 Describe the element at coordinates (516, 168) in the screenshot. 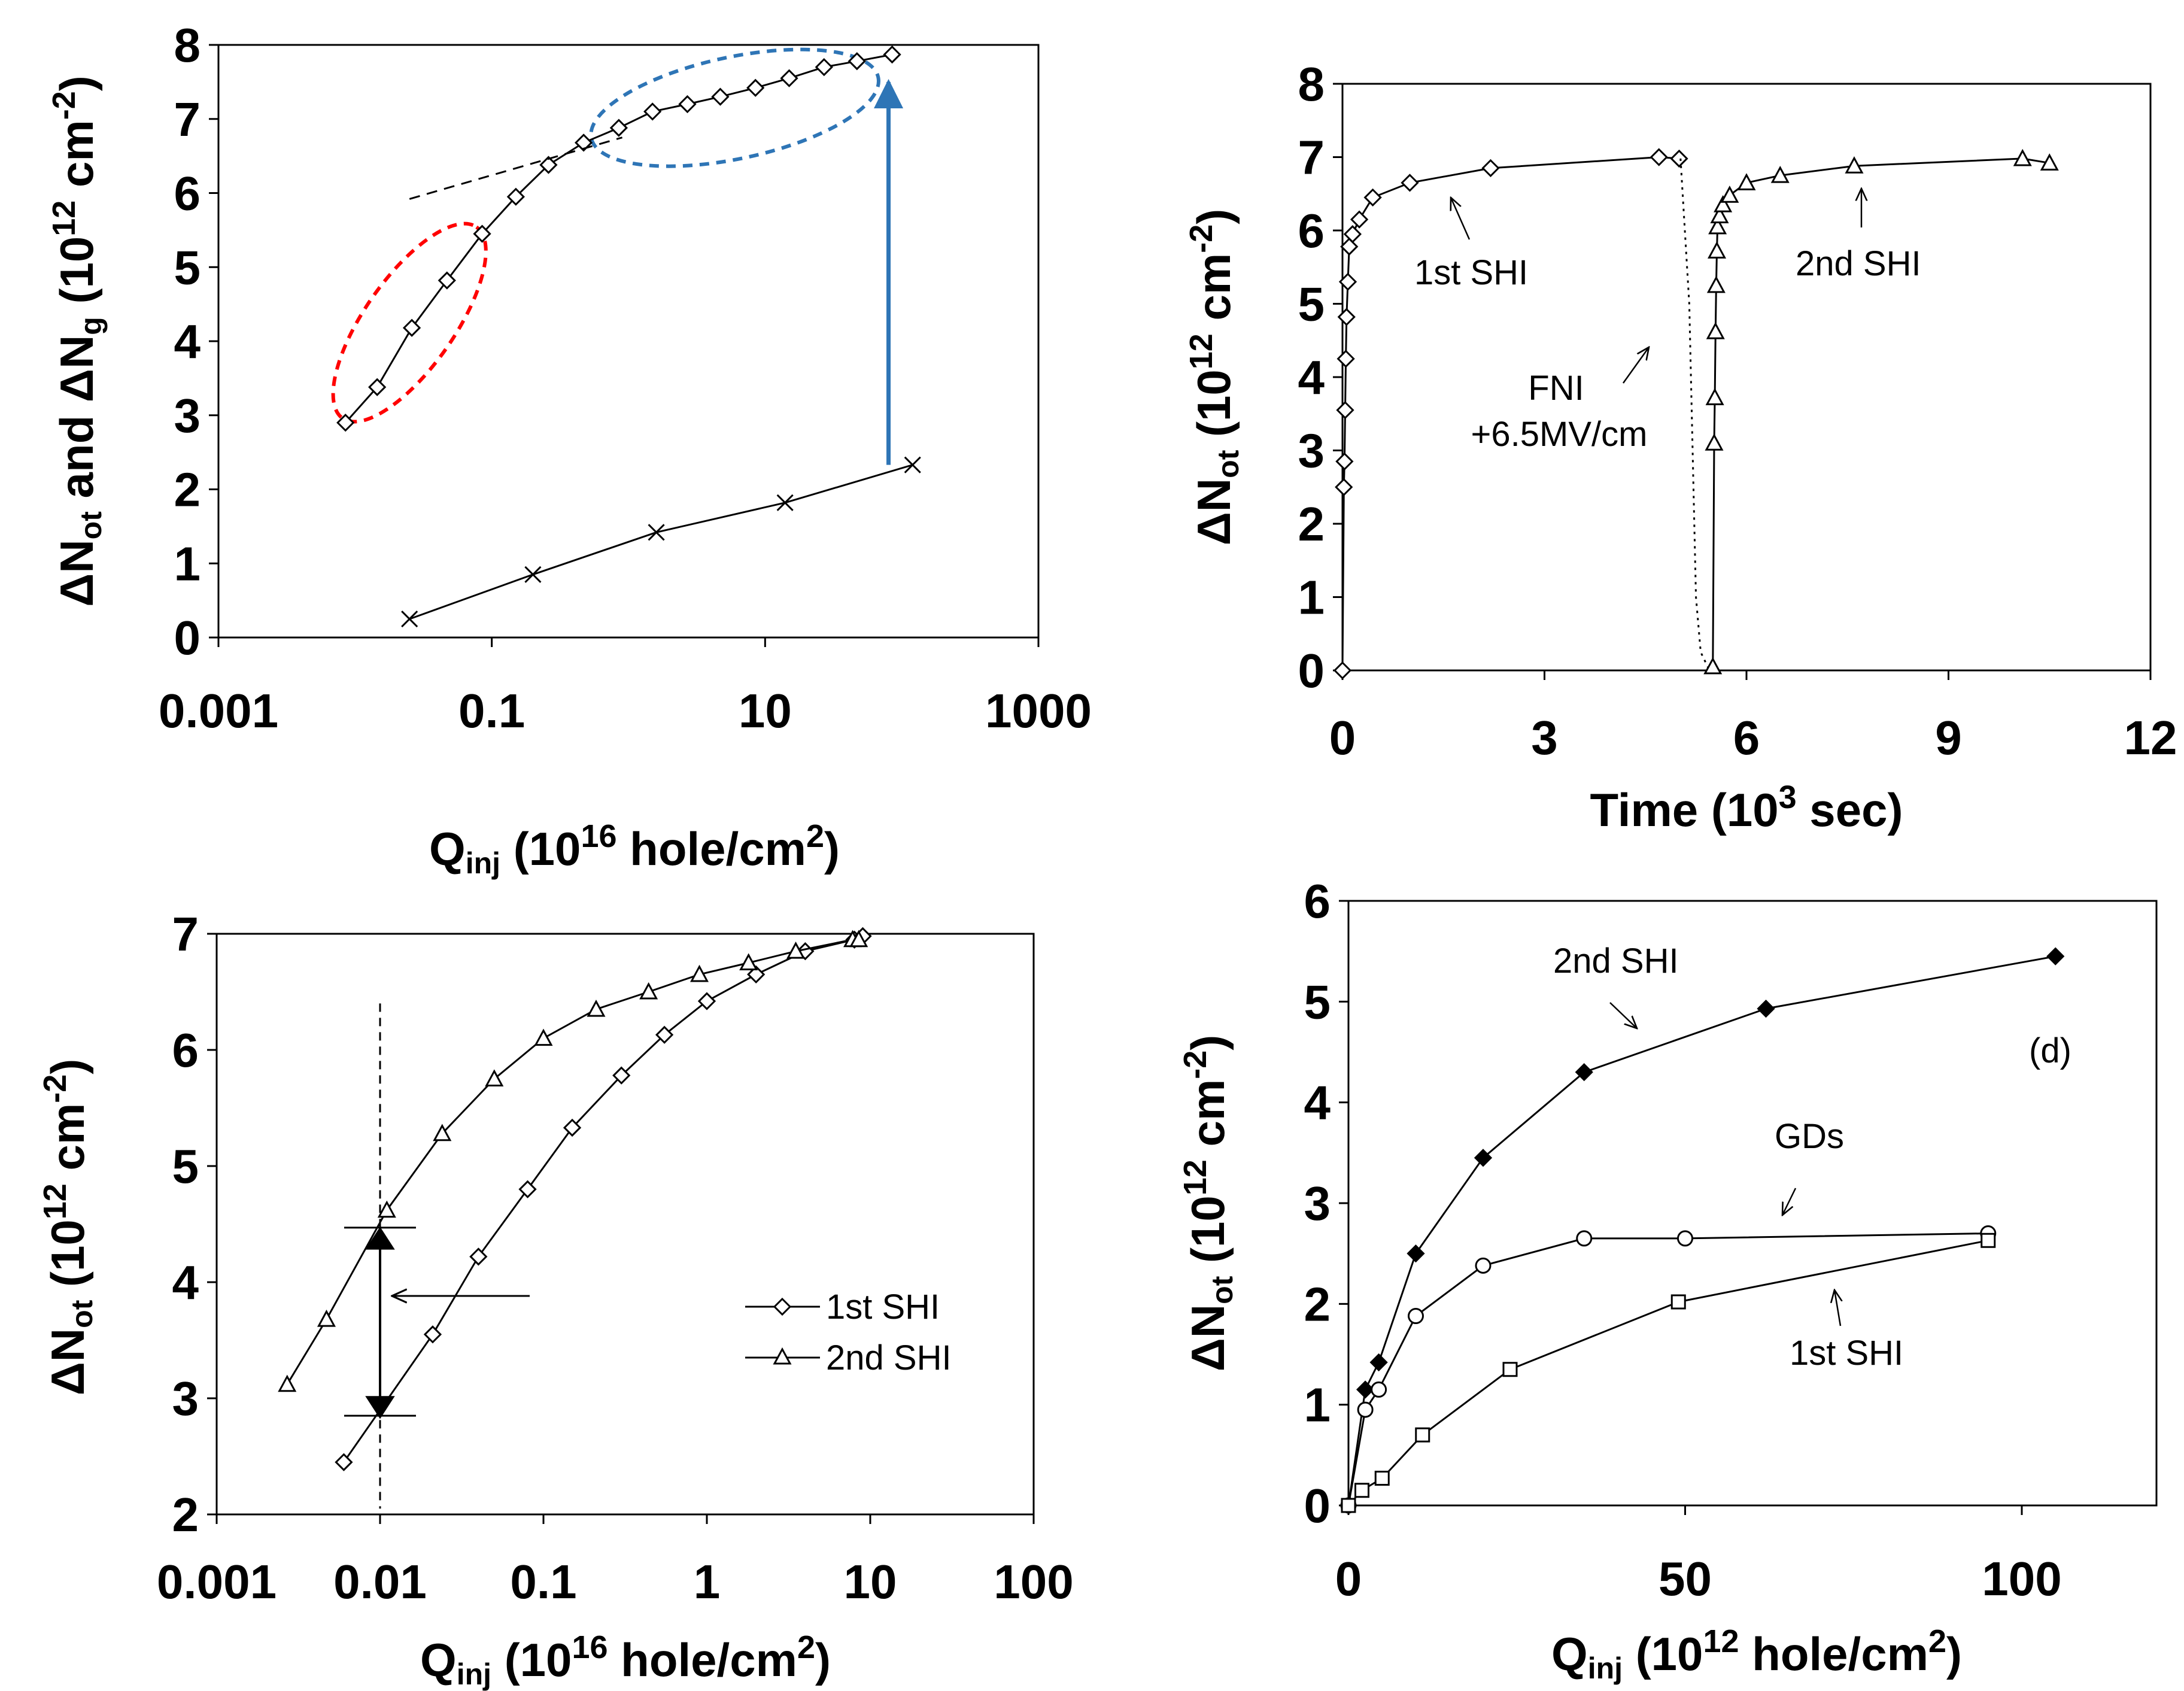

I see `series-line-extrapolation` at that location.